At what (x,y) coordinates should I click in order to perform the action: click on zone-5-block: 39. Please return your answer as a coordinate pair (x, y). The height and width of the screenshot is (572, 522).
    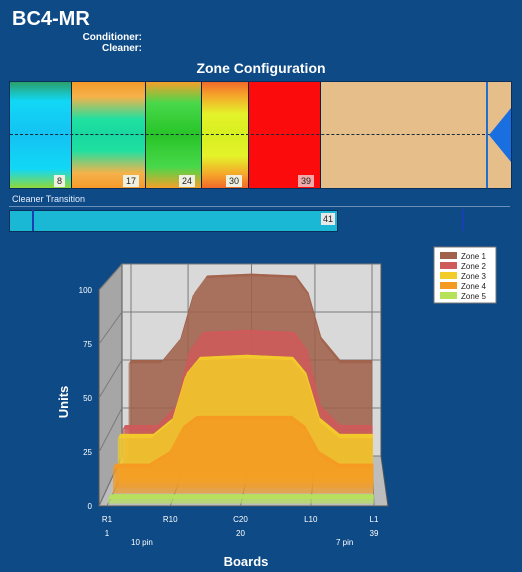
    Looking at the image, I should click on (285, 135).